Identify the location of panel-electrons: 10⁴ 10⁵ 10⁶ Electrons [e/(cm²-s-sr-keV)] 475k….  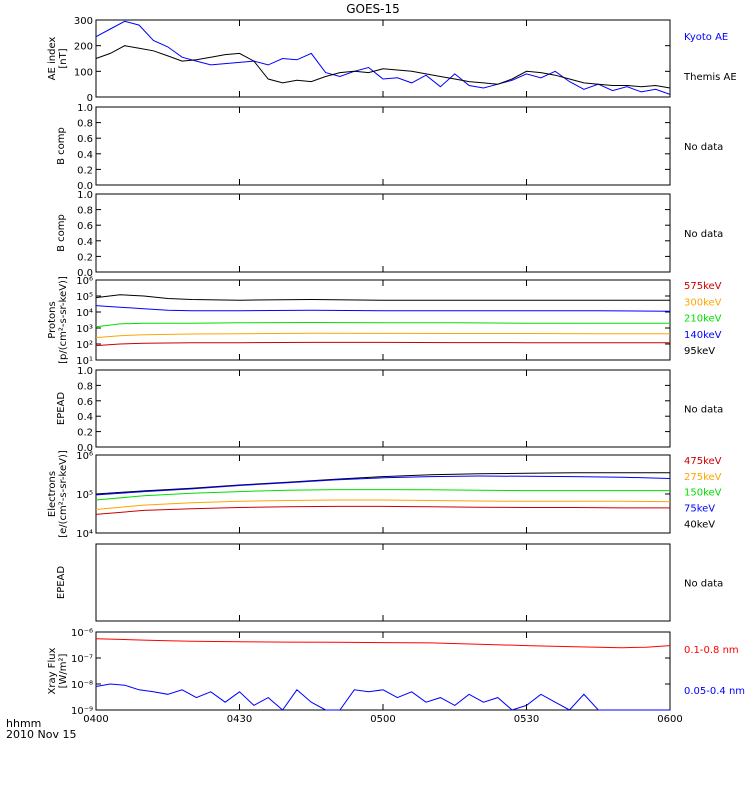
(384, 495).